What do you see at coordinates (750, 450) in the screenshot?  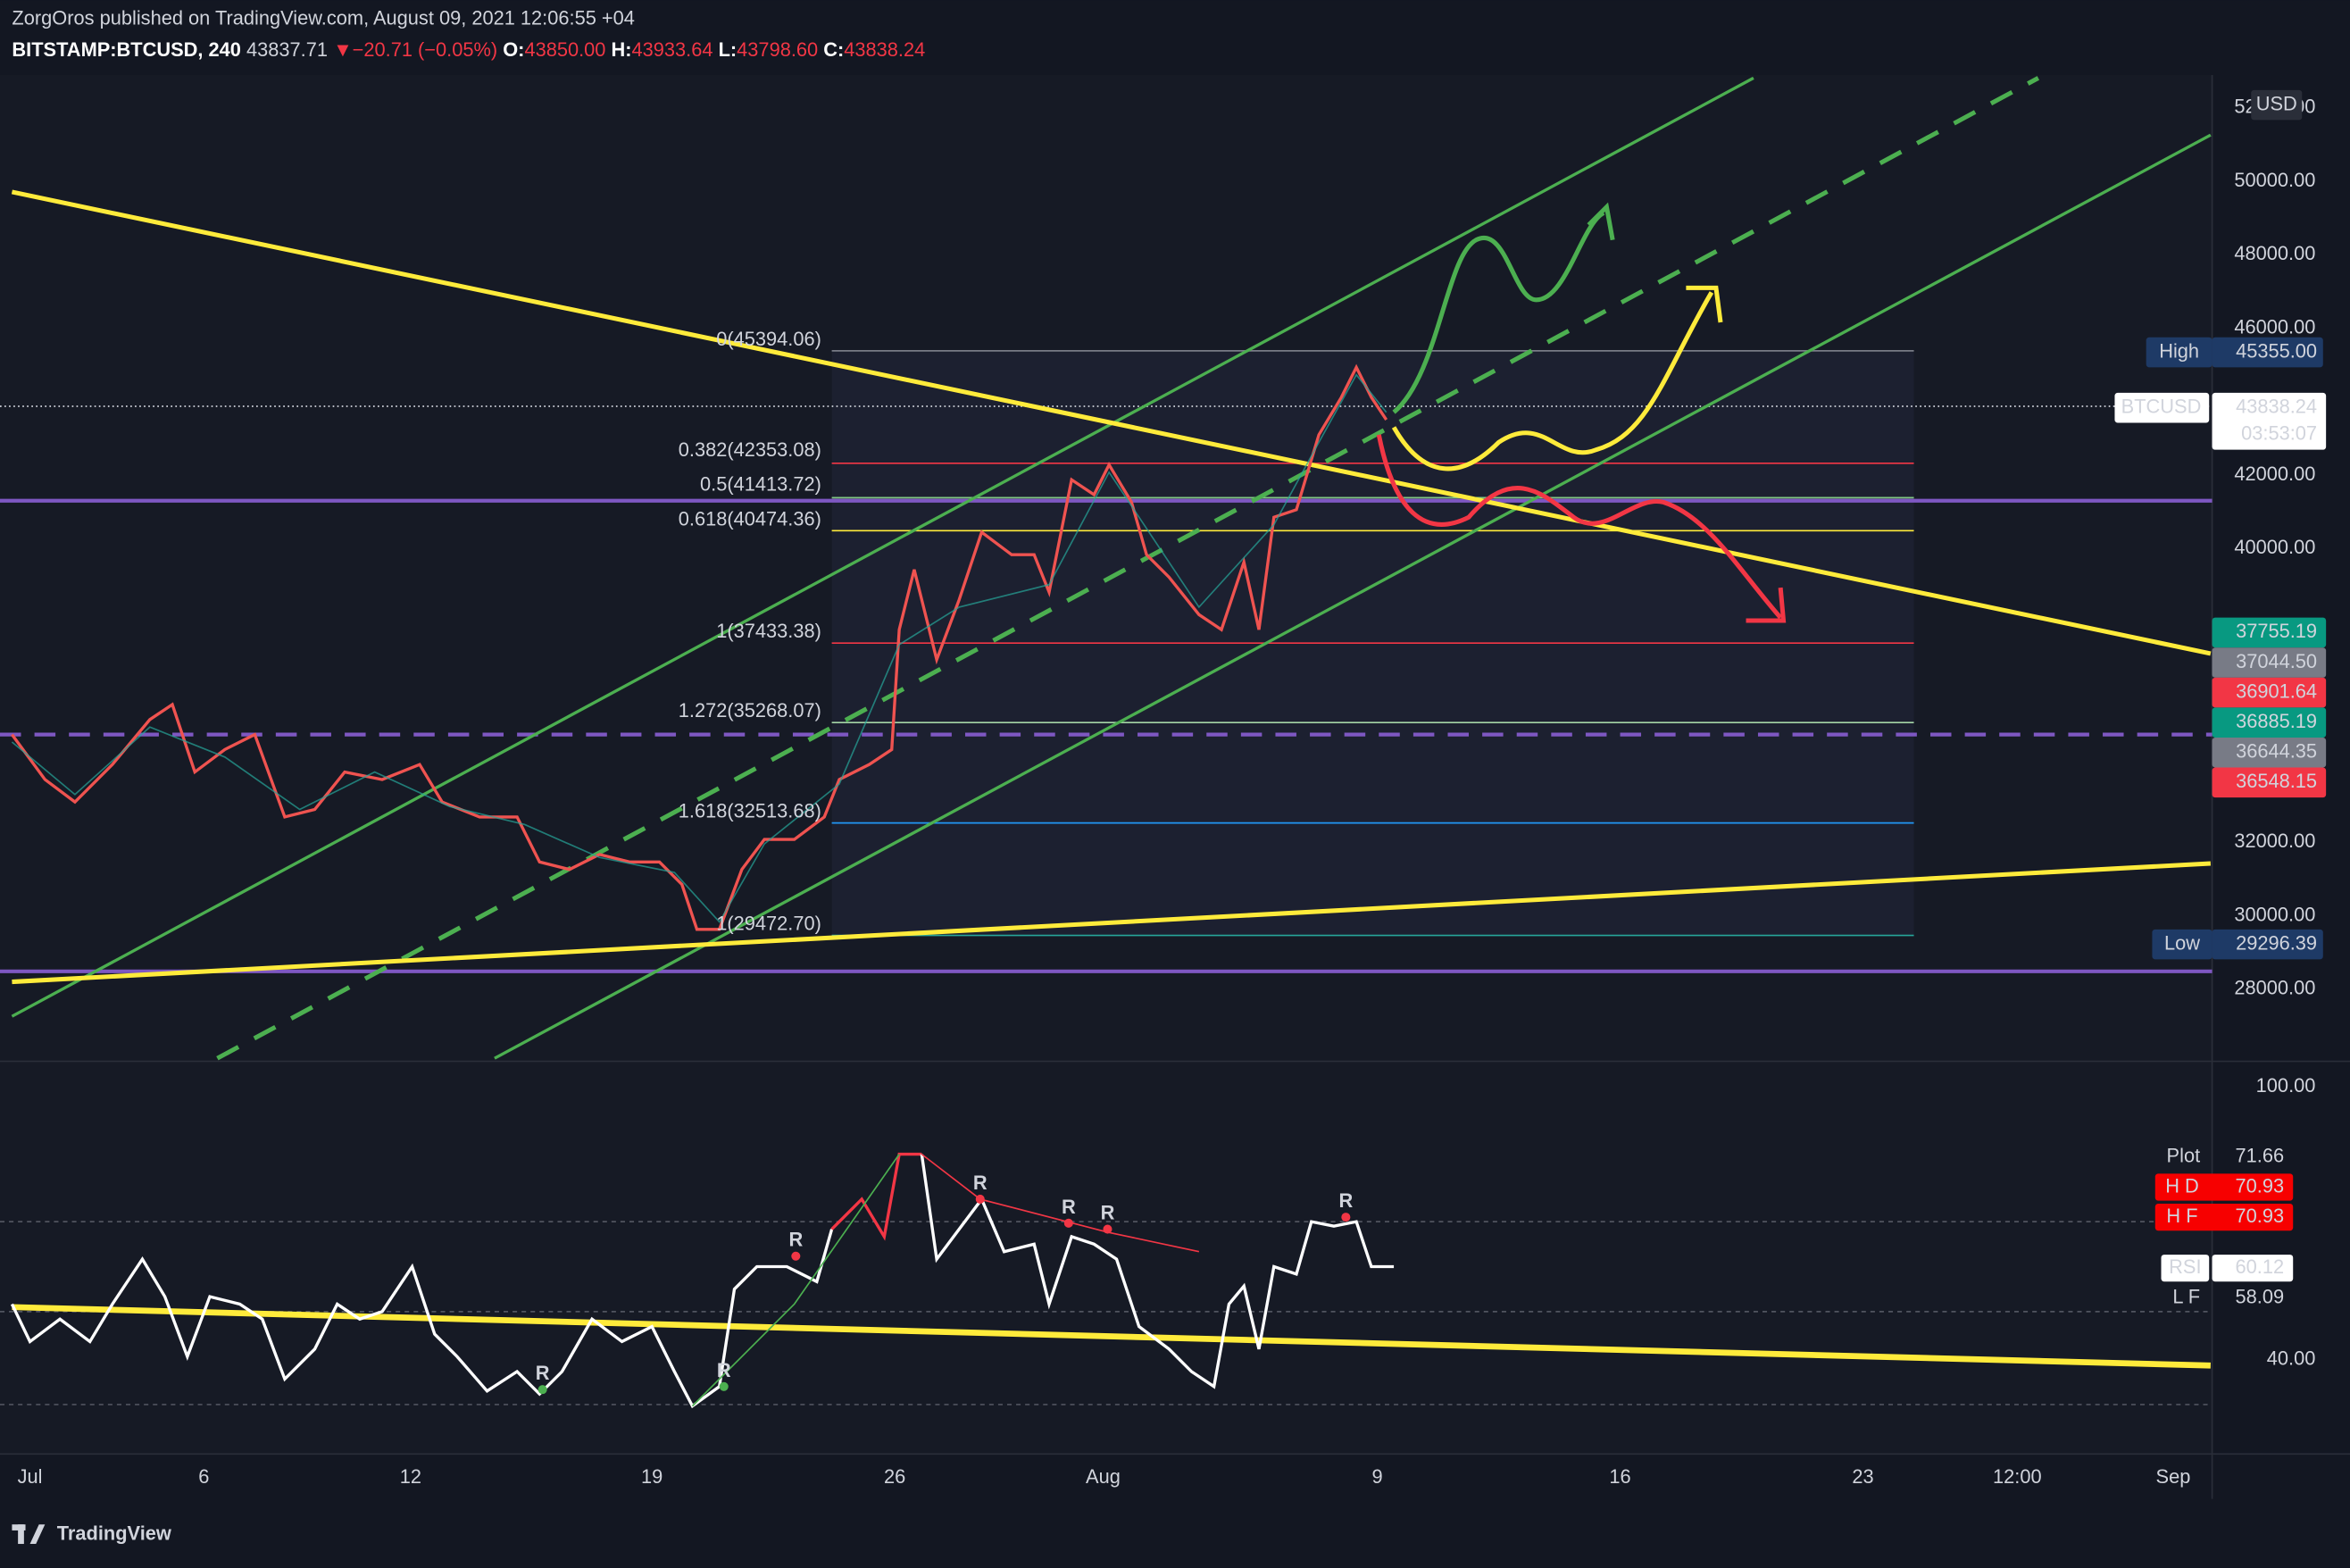 I see `fib-label: 0.382(42353.08)` at bounding box center [750, 450].